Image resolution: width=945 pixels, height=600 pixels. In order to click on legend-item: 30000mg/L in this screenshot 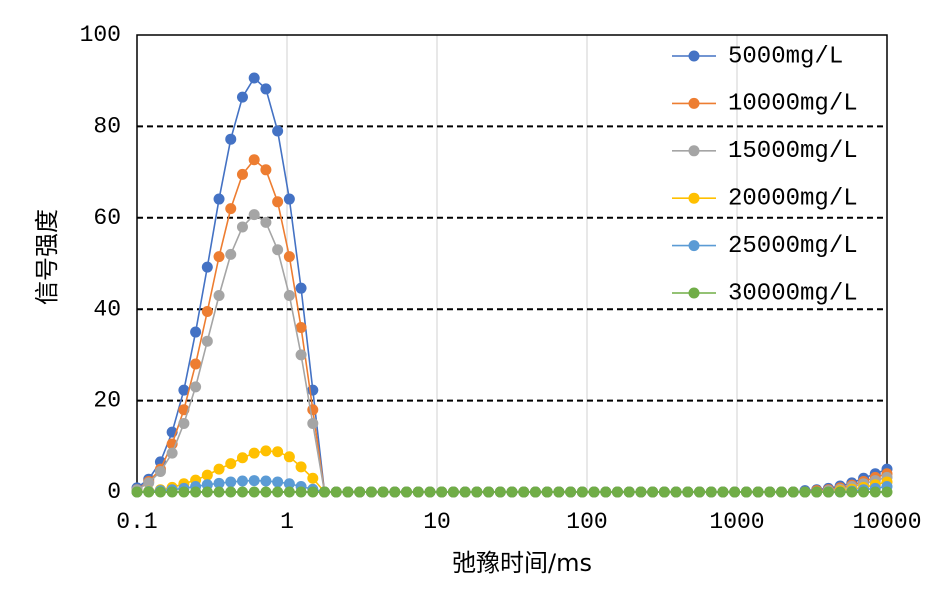, I will do `click(765, 293)`.